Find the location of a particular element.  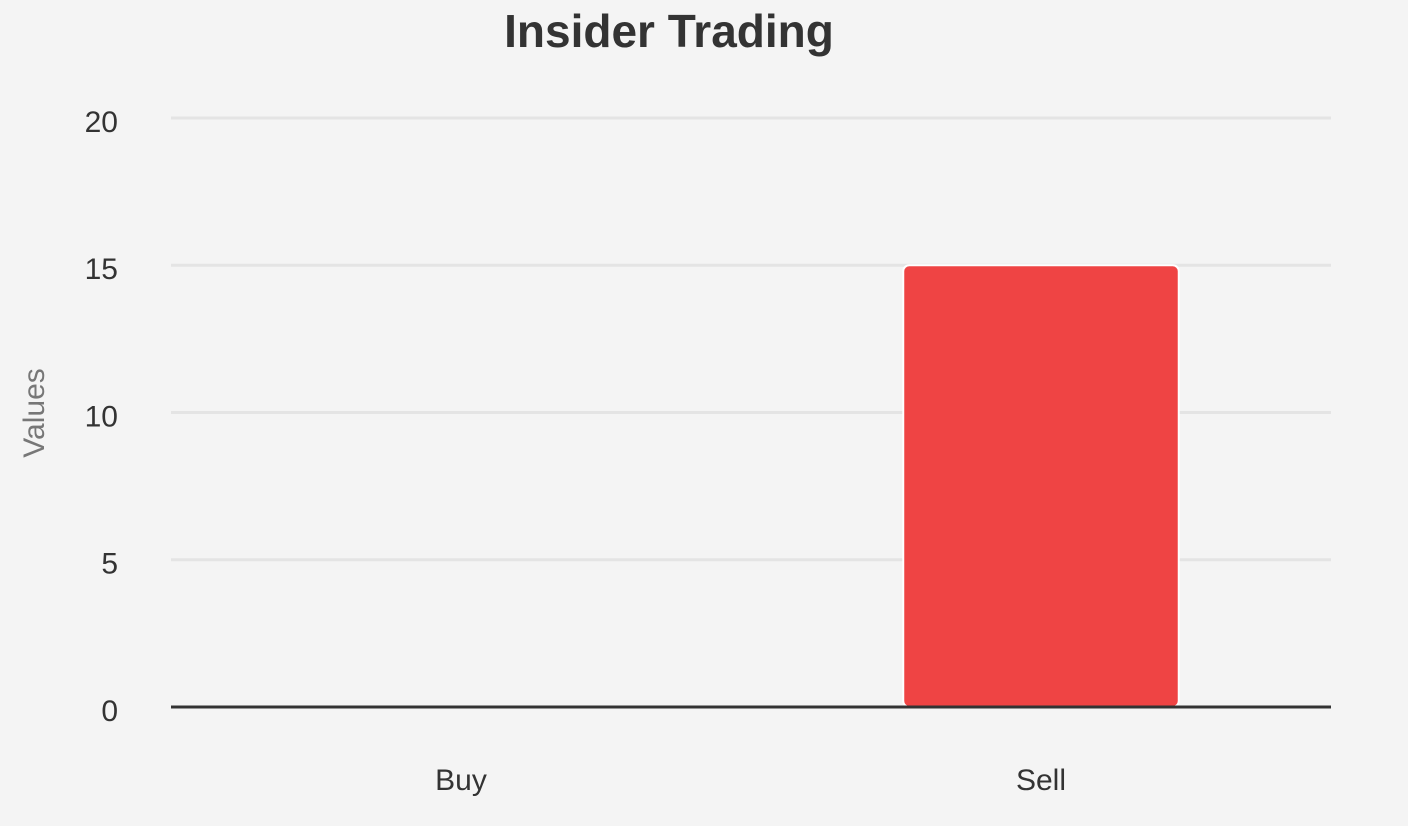

chart-title: Insider Trading is located at coordinates (669, 31).